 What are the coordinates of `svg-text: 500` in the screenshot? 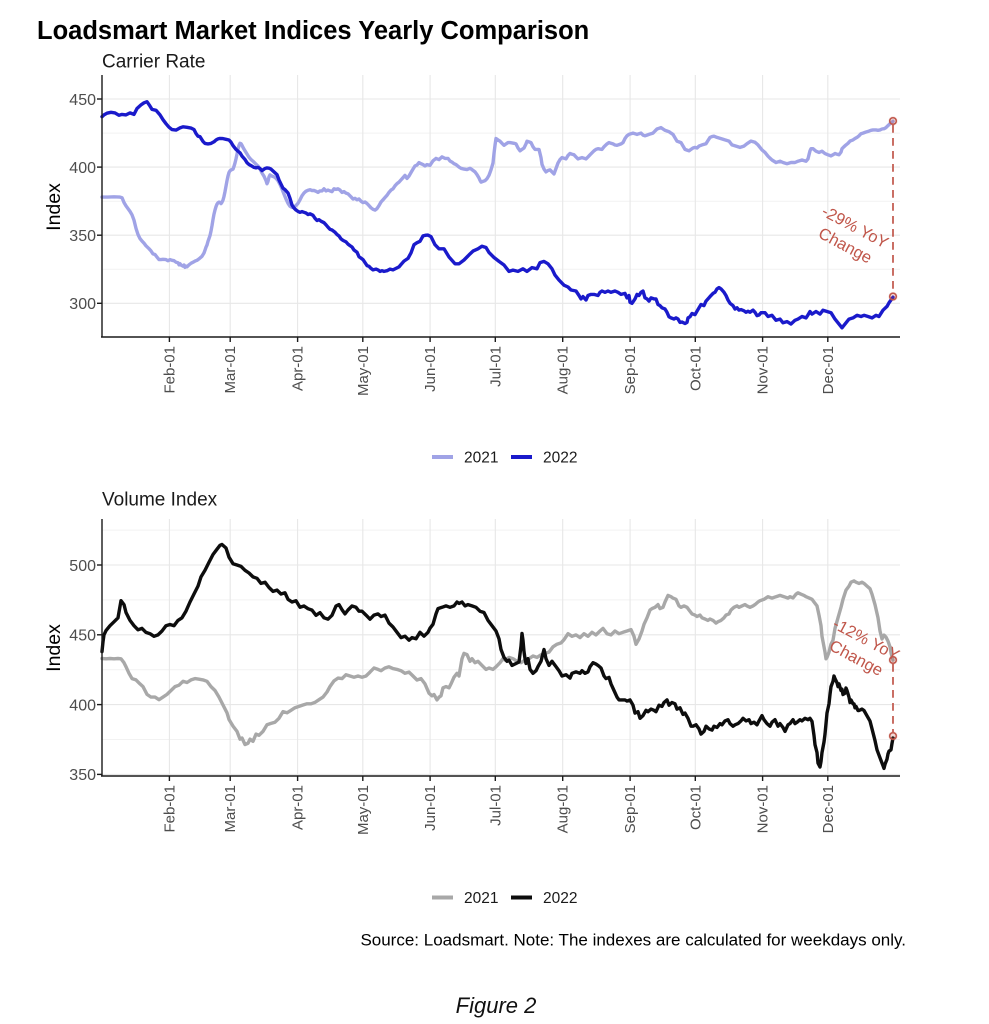 It's located at (82, 566).